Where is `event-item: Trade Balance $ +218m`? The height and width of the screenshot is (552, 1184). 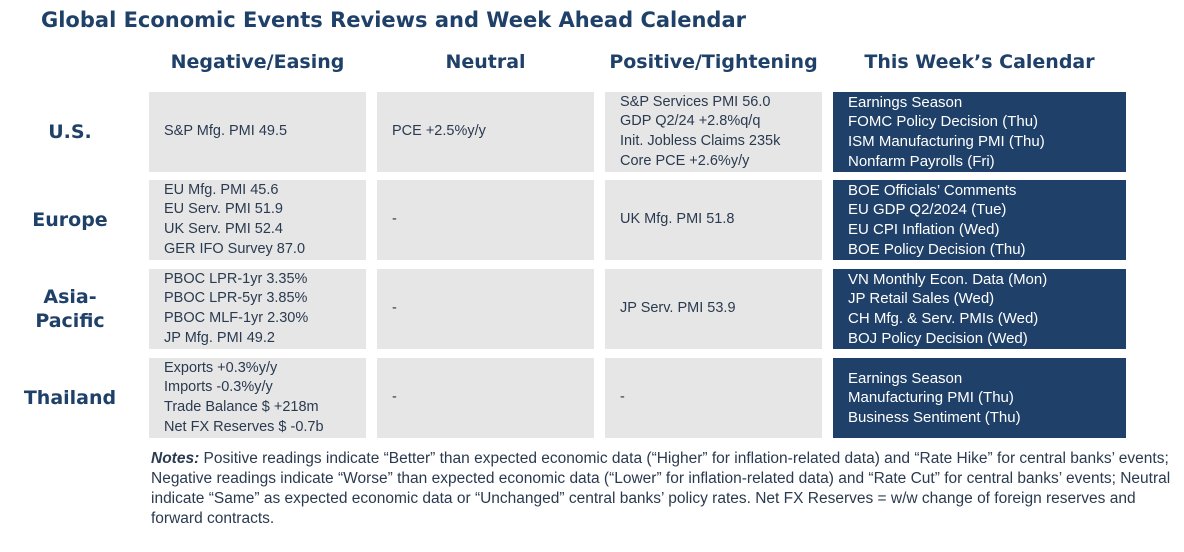
event-item: Trade Balance $ +218m is located at coordinates (241, 407).